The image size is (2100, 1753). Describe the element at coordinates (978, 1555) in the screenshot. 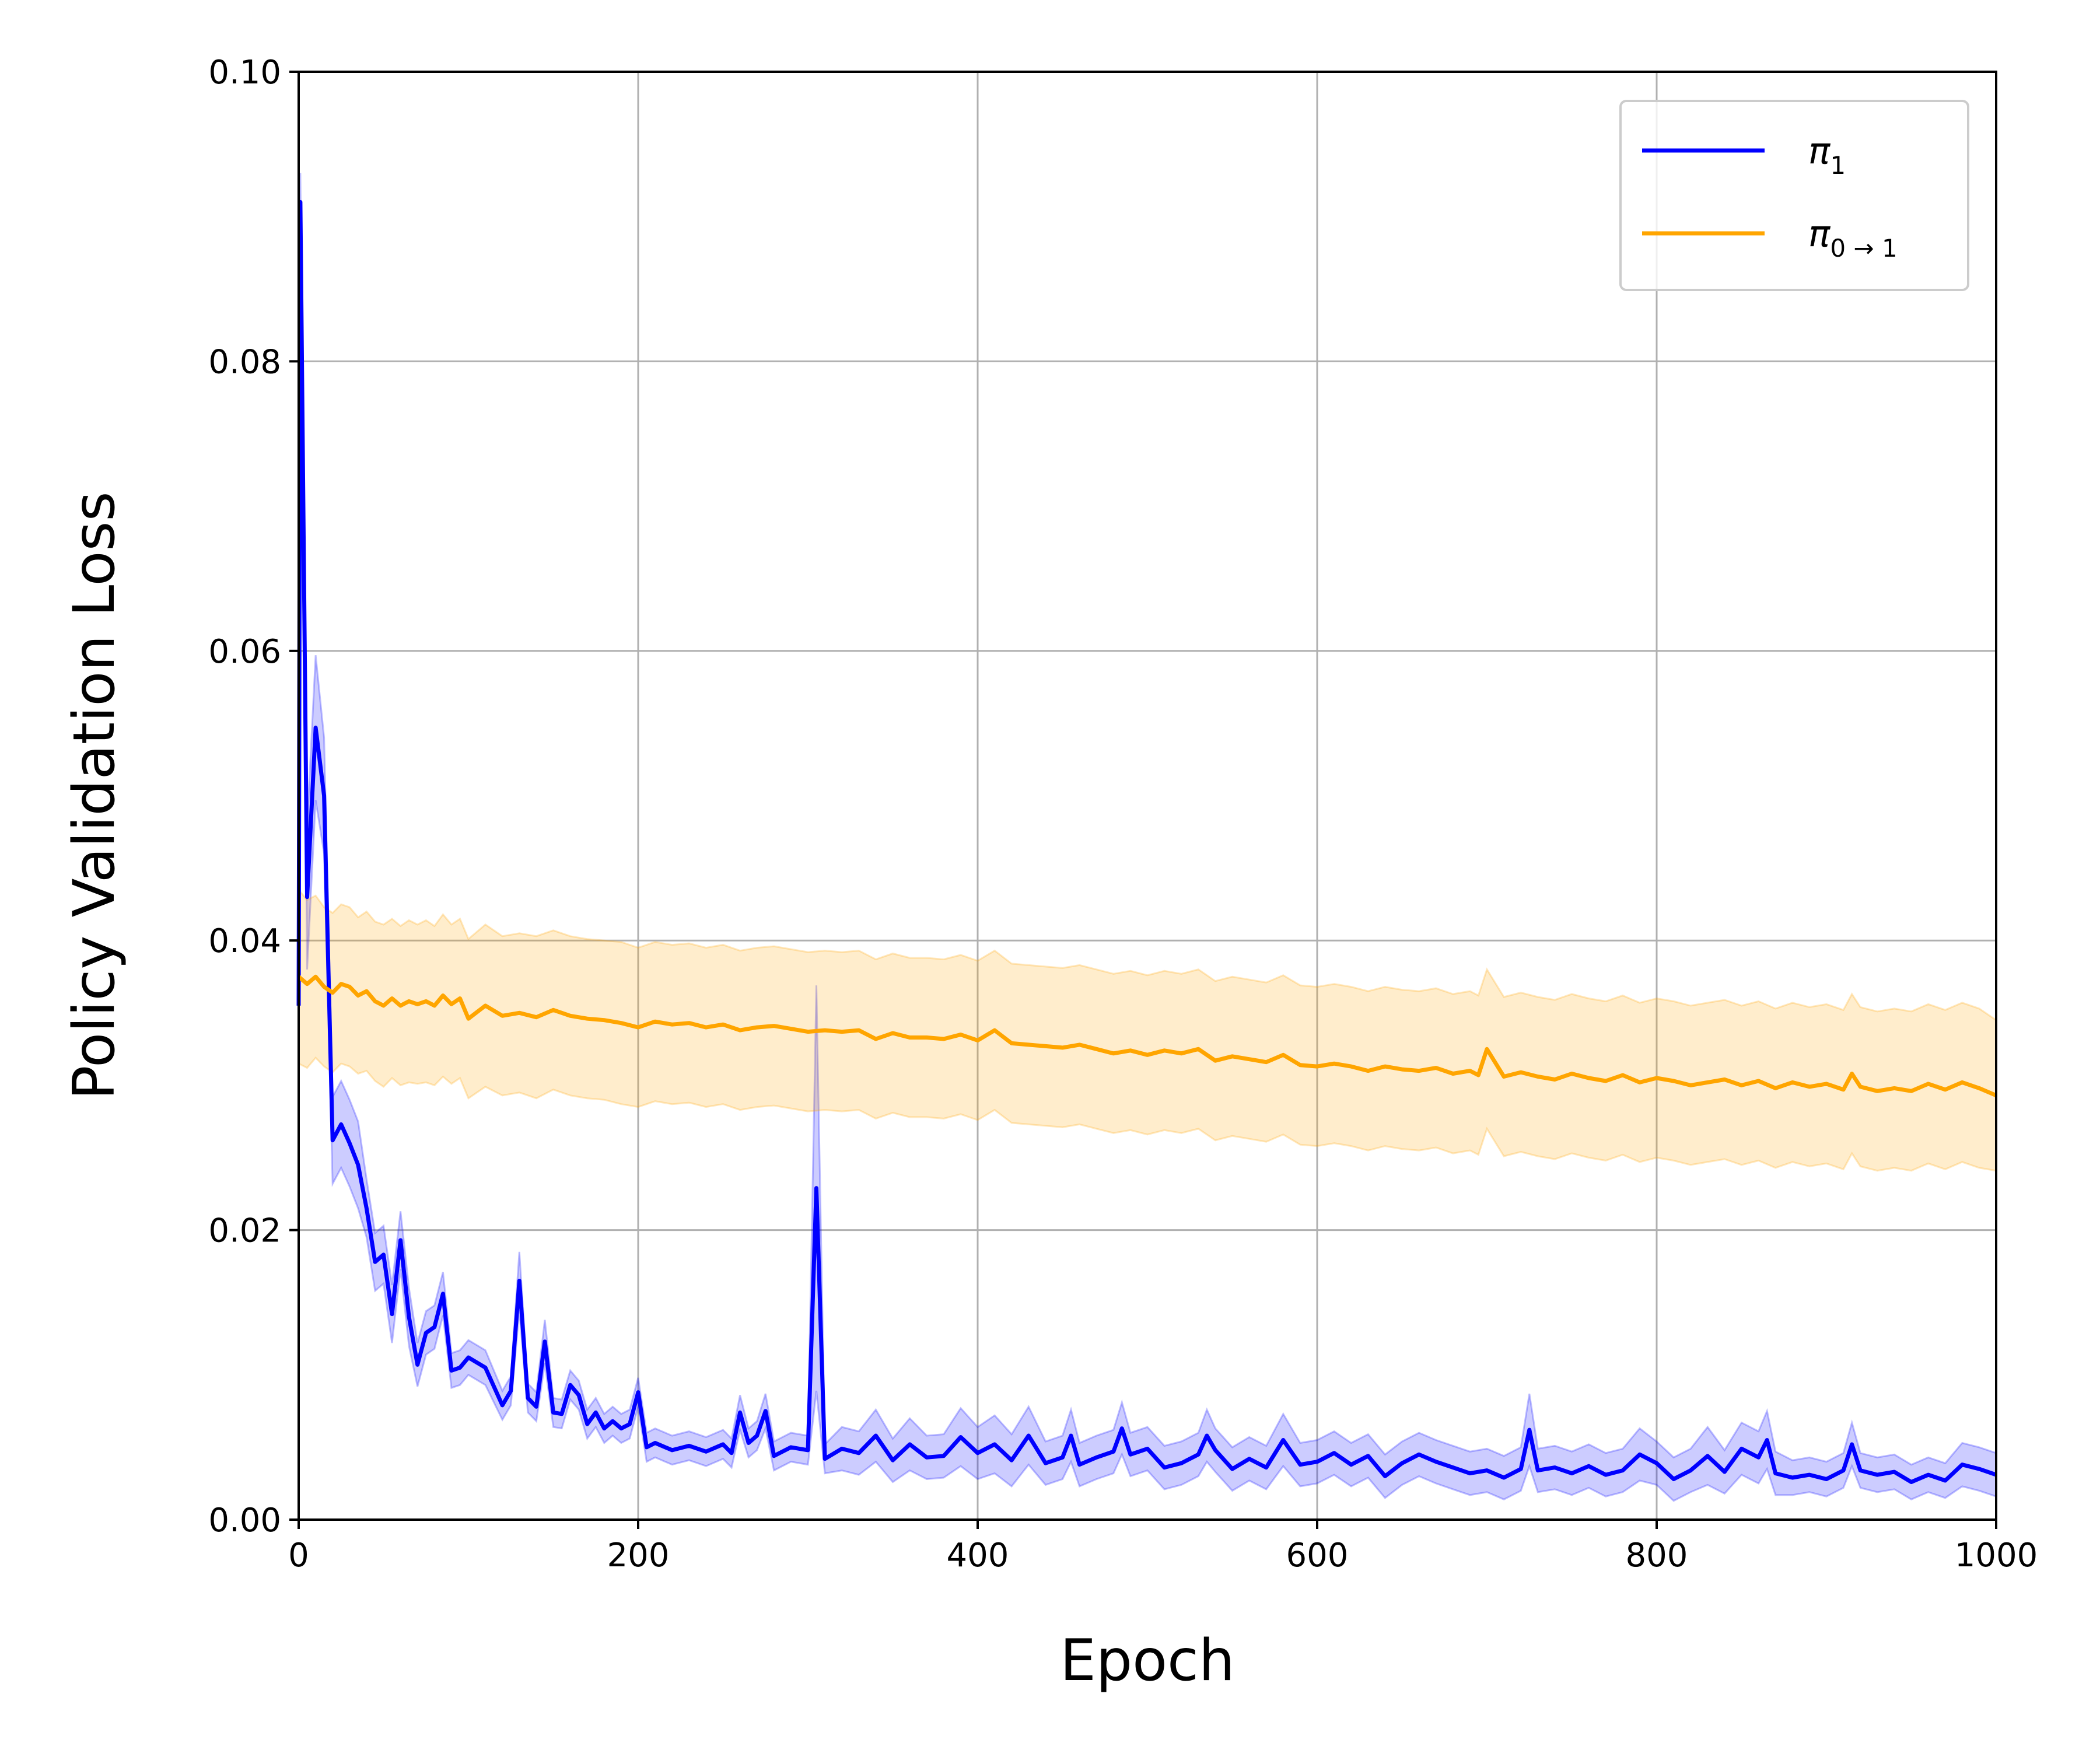

I see `x-tick-label: 400` at that location.